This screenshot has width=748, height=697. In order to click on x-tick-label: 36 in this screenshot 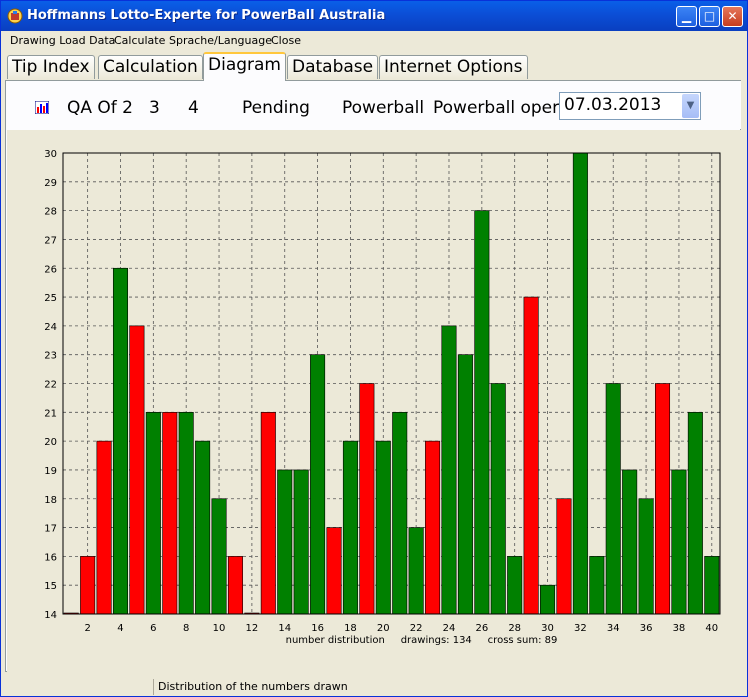, I will do `click(646, 628)`.